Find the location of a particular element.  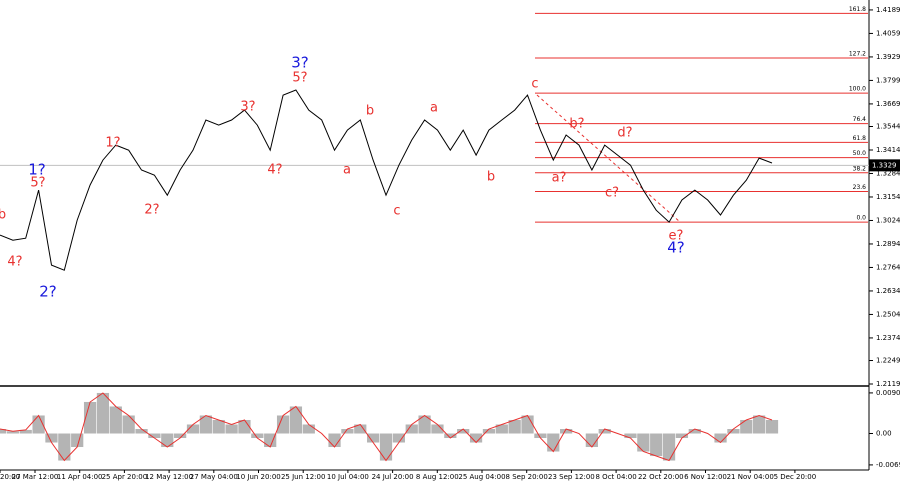

x-tick-label: 27 May 04:00 is located at coordinates (214, 477).